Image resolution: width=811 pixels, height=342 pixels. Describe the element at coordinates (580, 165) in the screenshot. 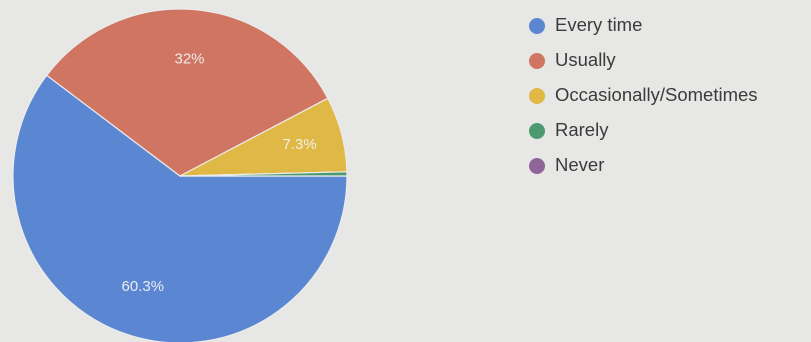

I see `legend-label-never: Never` at that location.